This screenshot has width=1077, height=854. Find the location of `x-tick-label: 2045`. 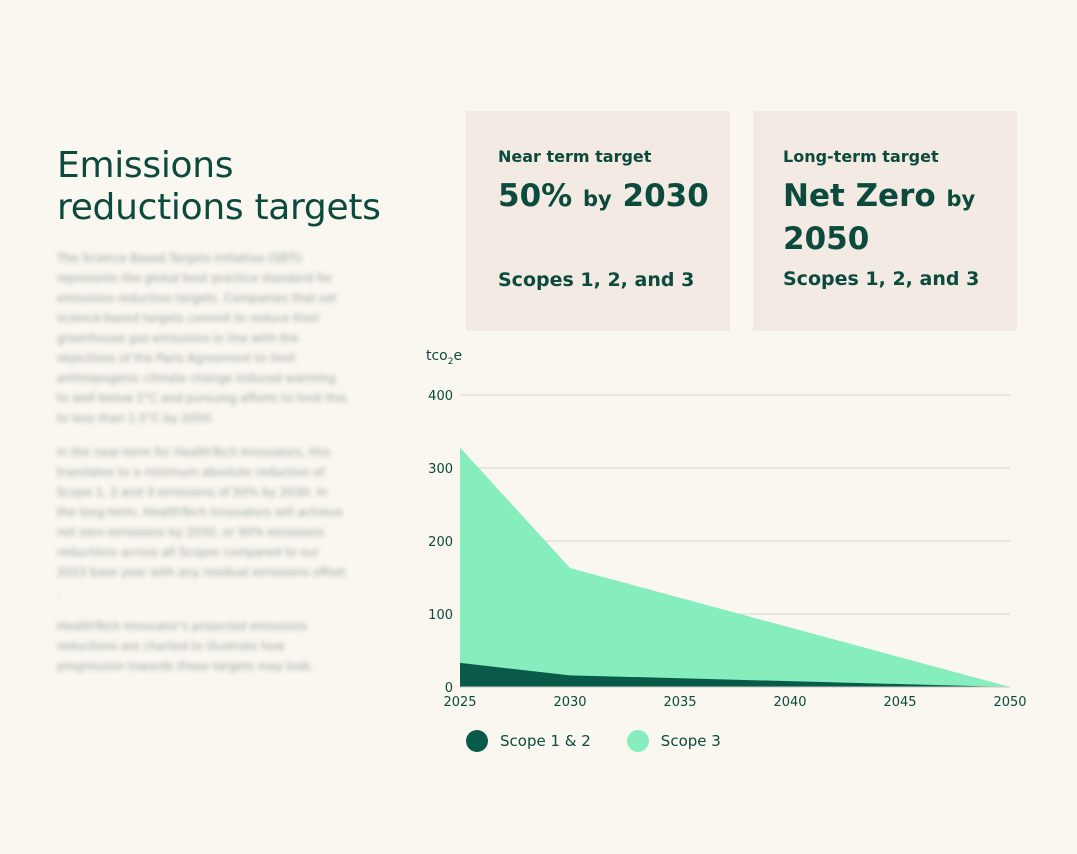

x-tick-label: 2045 is located at coordinates (899, 702).